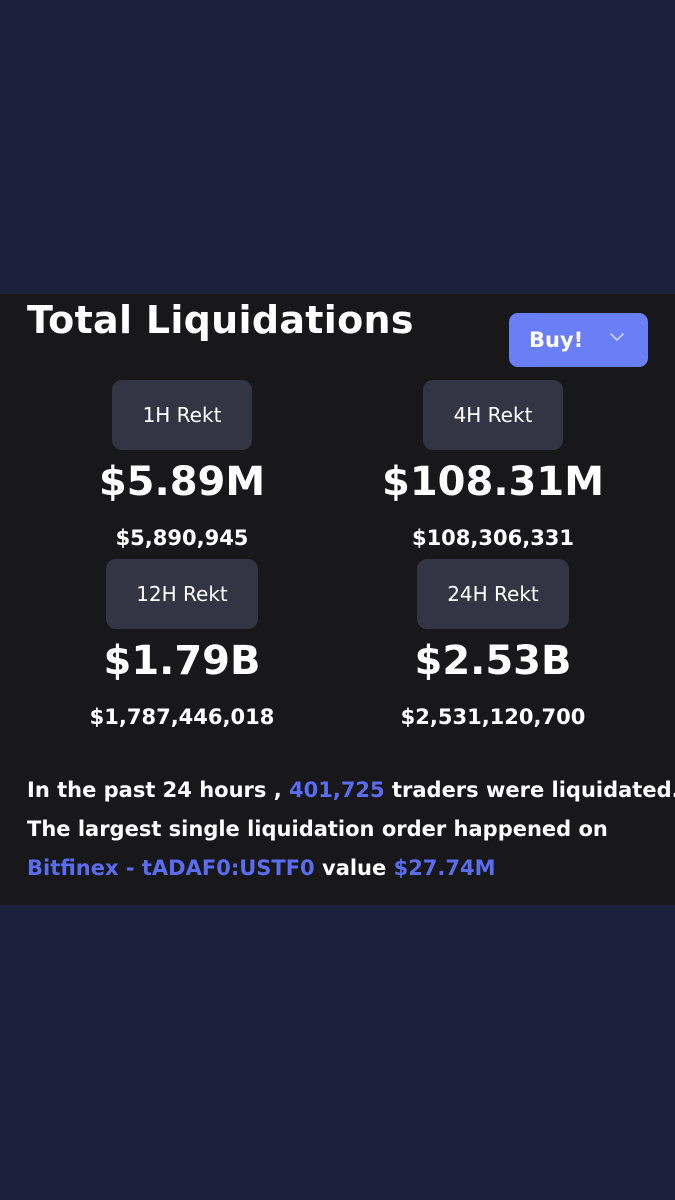  I want to click on stat-4h: 4H Rekt $108.31M $108,306,331, so click(493, 465).